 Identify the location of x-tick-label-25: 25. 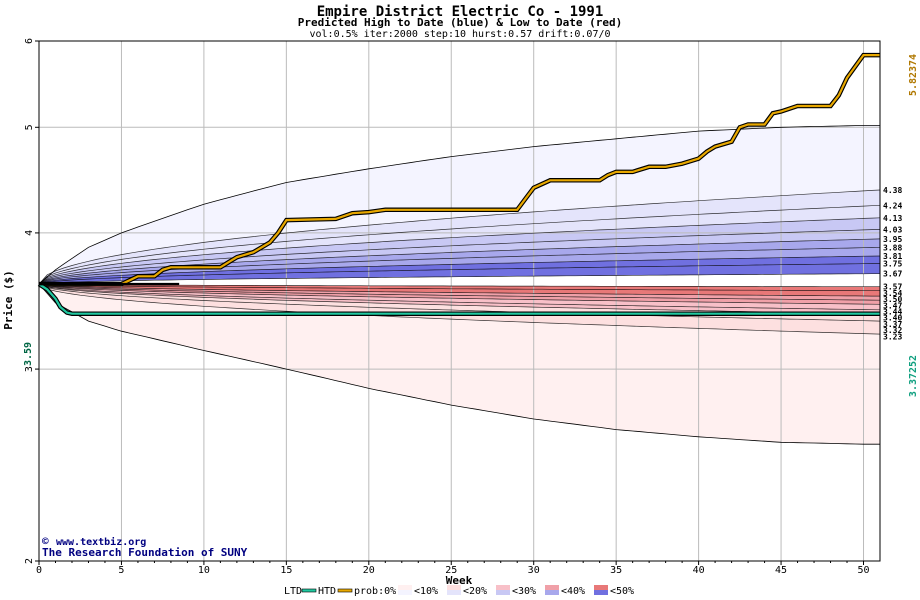
(451, 570).